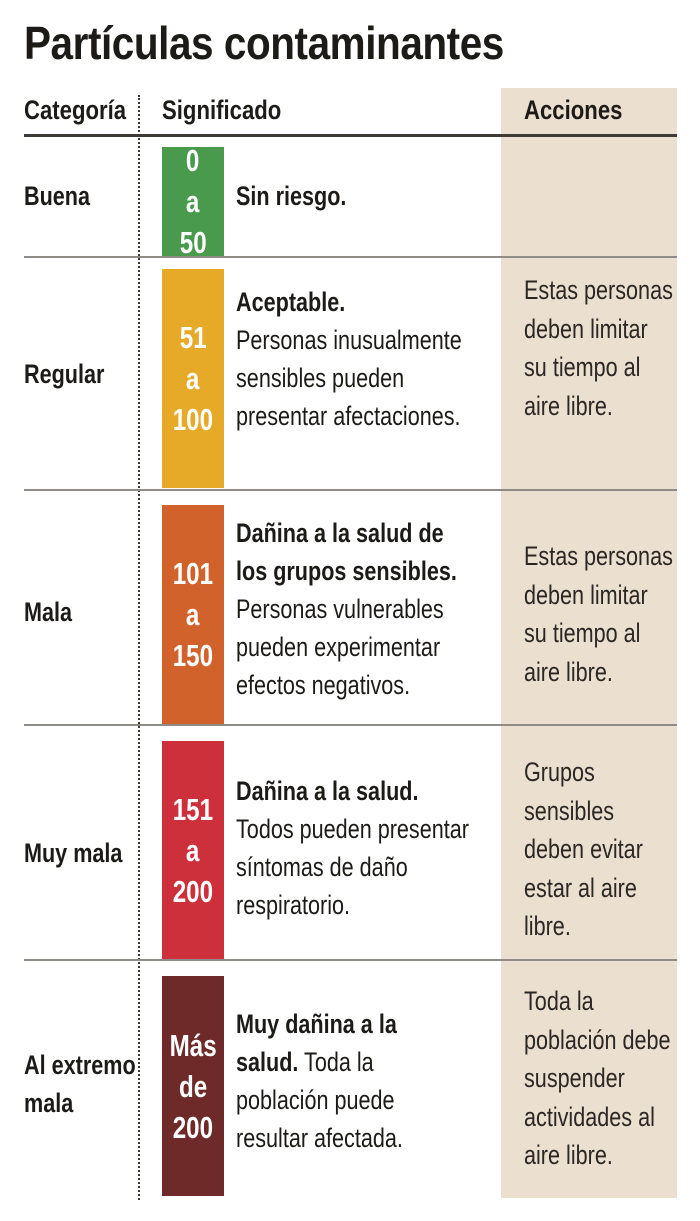  Describe the element at coordinates (193, 655) in the screenshot. I see `range-to: 150` at that location.